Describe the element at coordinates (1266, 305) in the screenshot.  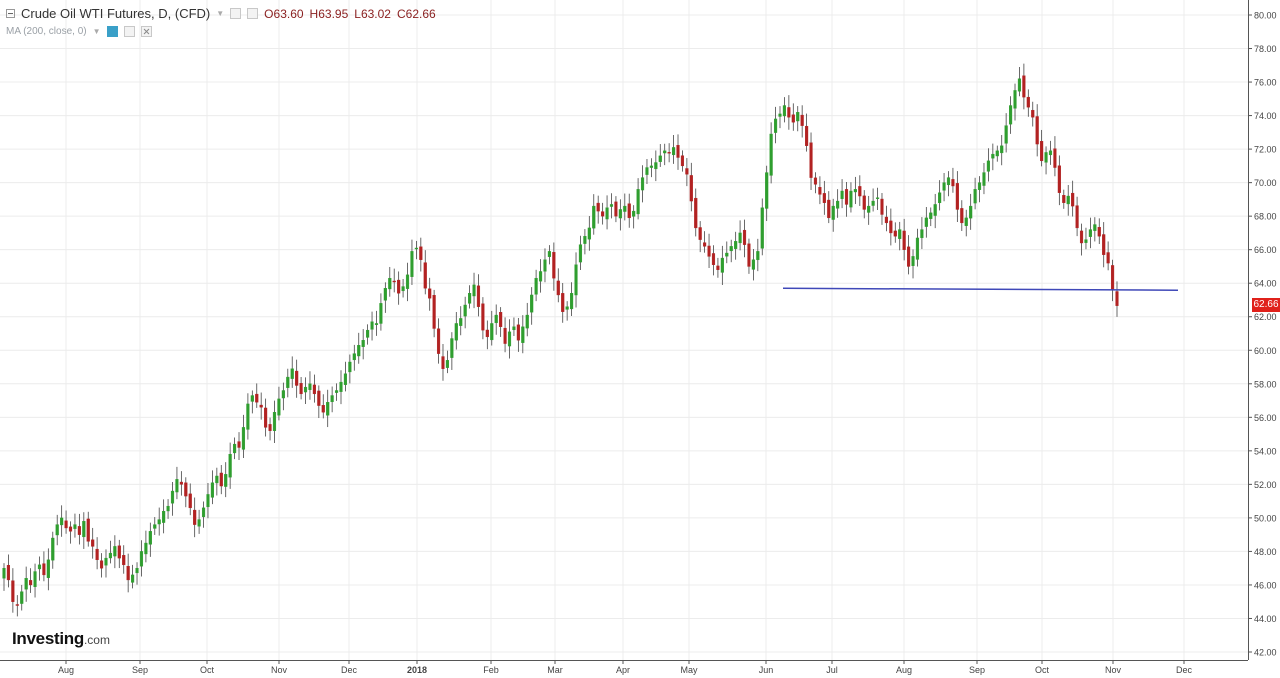
I see `last-price-tag: 62.66` at that location.